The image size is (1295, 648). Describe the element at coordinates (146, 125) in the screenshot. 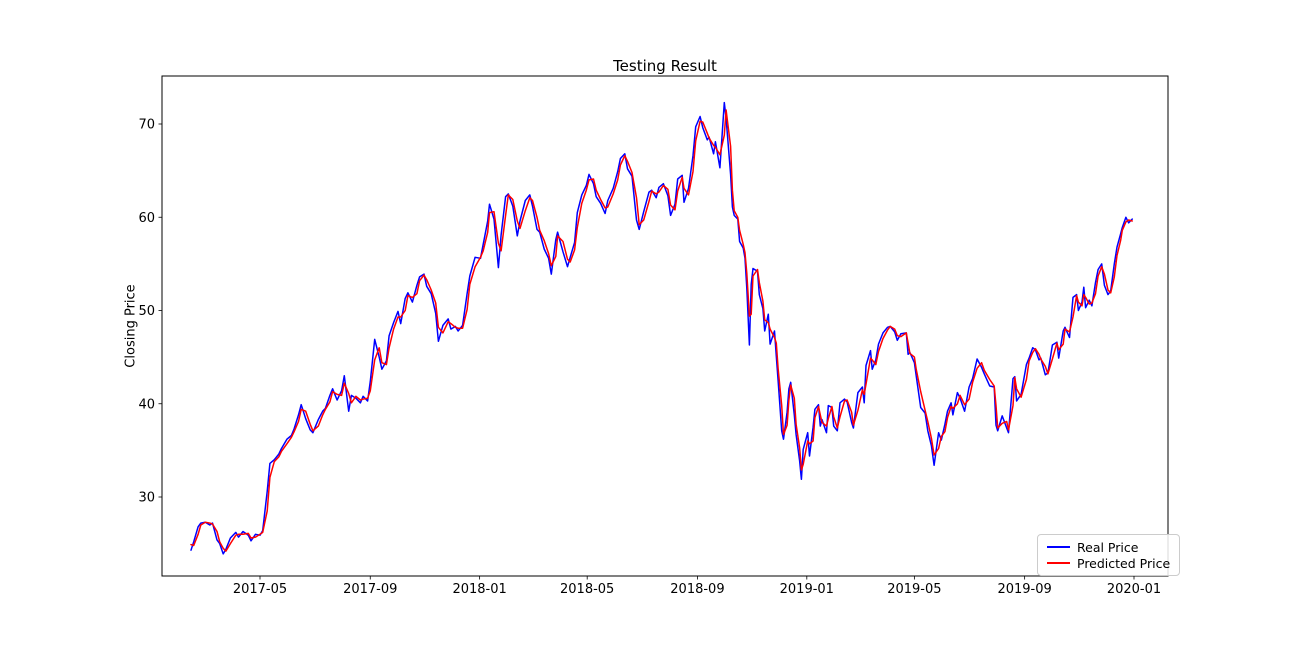

I see `y-tick-label: 70` at that location.